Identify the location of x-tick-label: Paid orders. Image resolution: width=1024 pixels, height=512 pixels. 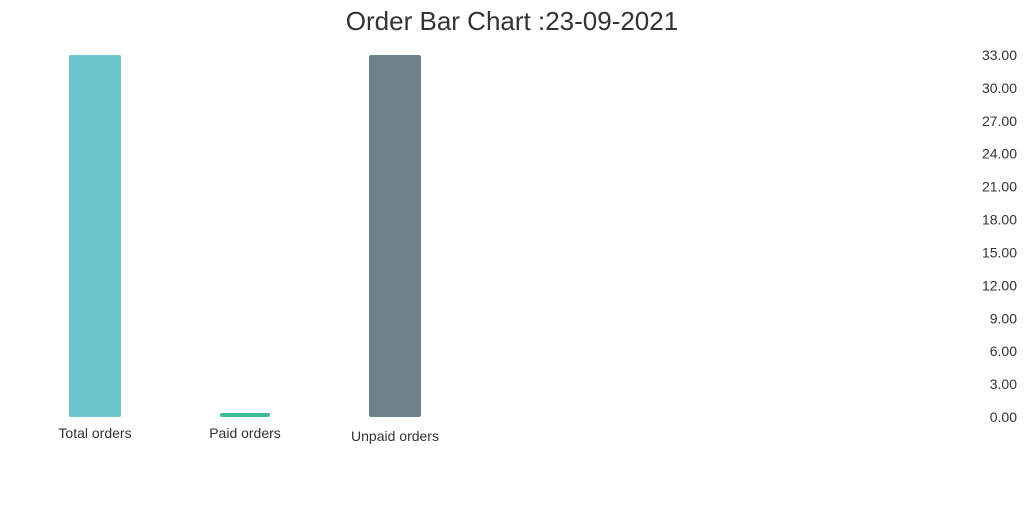
(245, 433).